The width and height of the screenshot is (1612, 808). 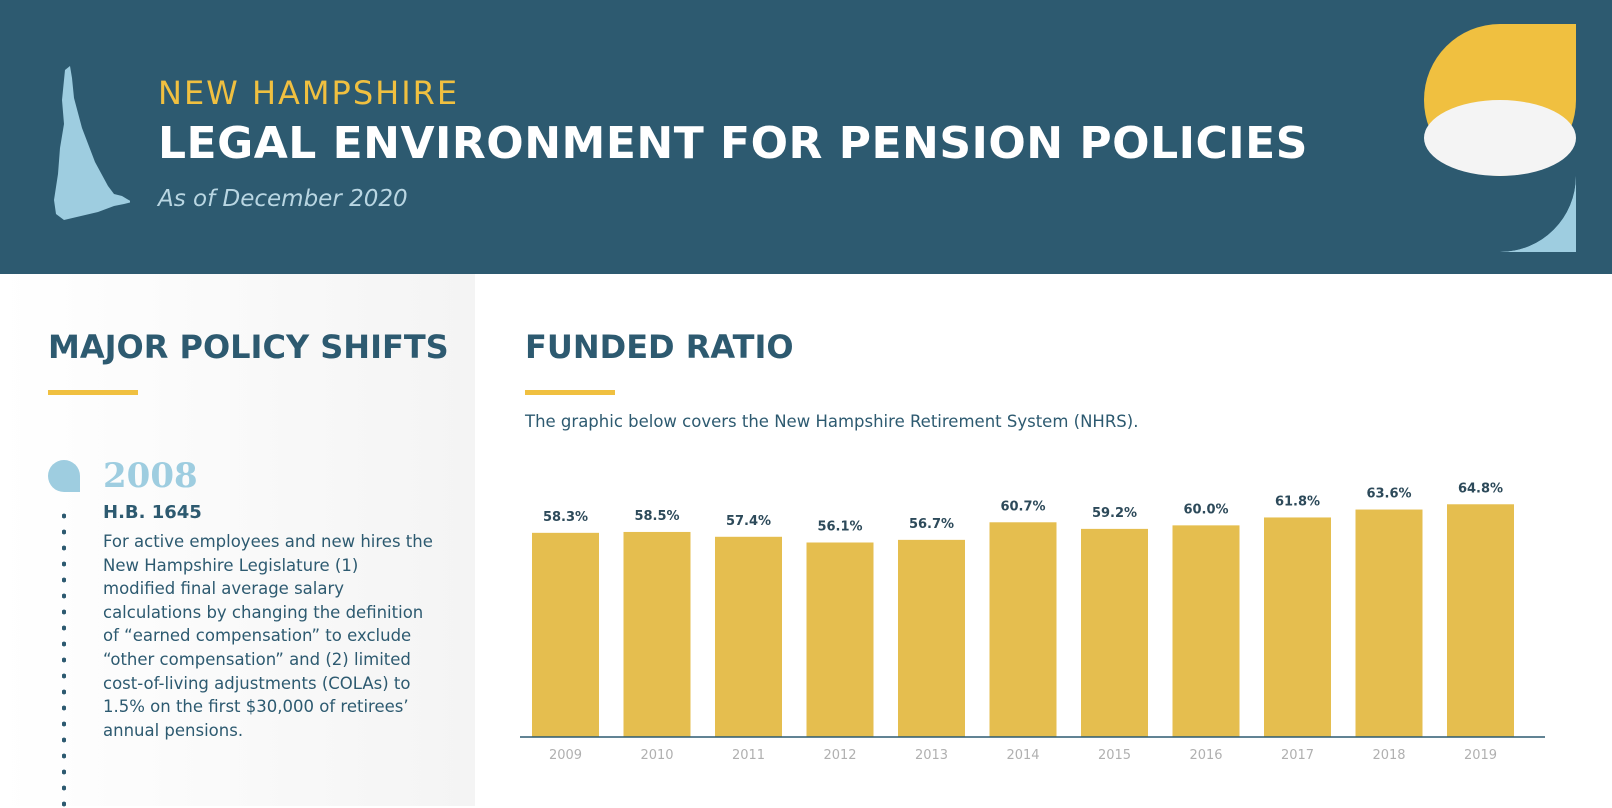 I want to click on timeline-line, so click(x=64, y=658).